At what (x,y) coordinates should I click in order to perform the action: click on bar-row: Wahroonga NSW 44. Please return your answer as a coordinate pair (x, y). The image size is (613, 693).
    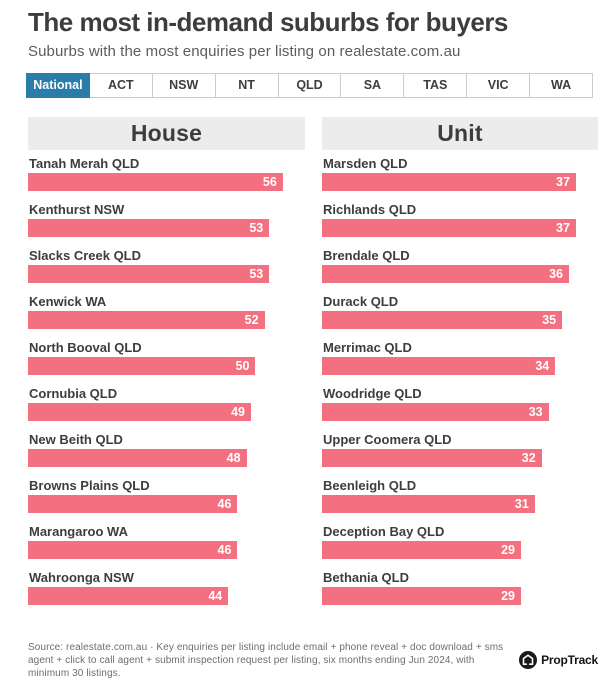
    Looking at the image, I should click on (166, 587).